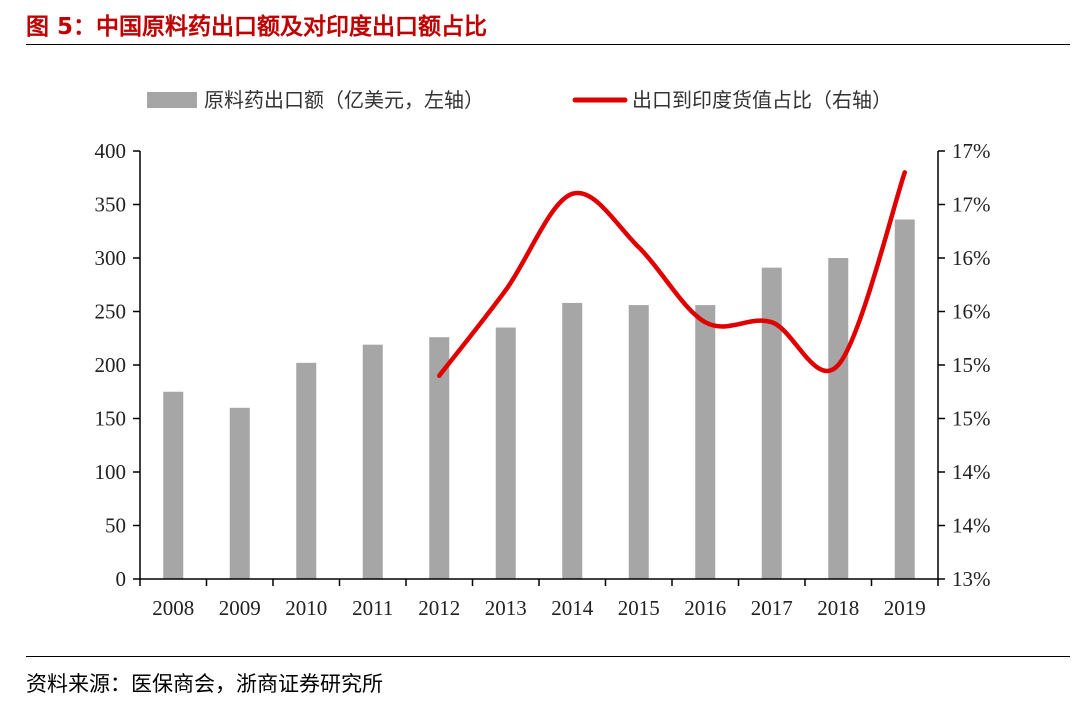 Image resolution: width=1080 pixels, height=702 pixels. Describe the element at coordinates (905, 608) in the screenshot. I see `x-tick-label: 2019` at that location.